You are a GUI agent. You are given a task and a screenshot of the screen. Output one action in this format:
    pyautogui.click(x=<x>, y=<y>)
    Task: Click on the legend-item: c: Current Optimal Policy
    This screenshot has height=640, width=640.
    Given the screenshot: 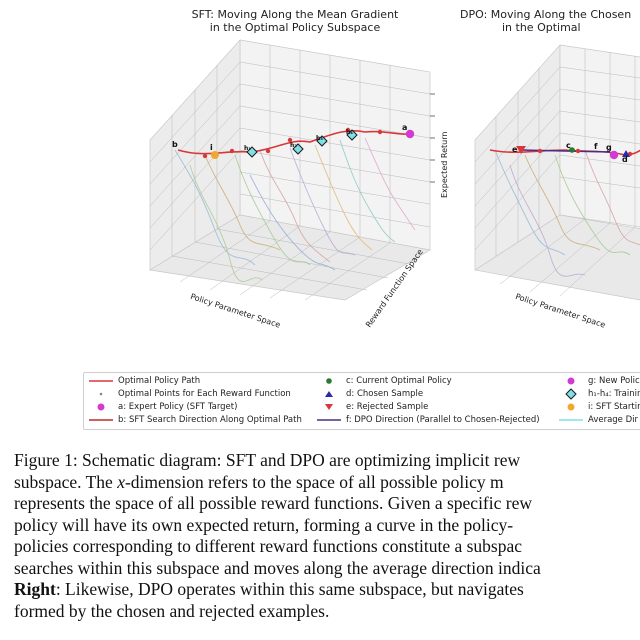 What is the action you would take?
    pyautogui.click(x=384, y=381)
    